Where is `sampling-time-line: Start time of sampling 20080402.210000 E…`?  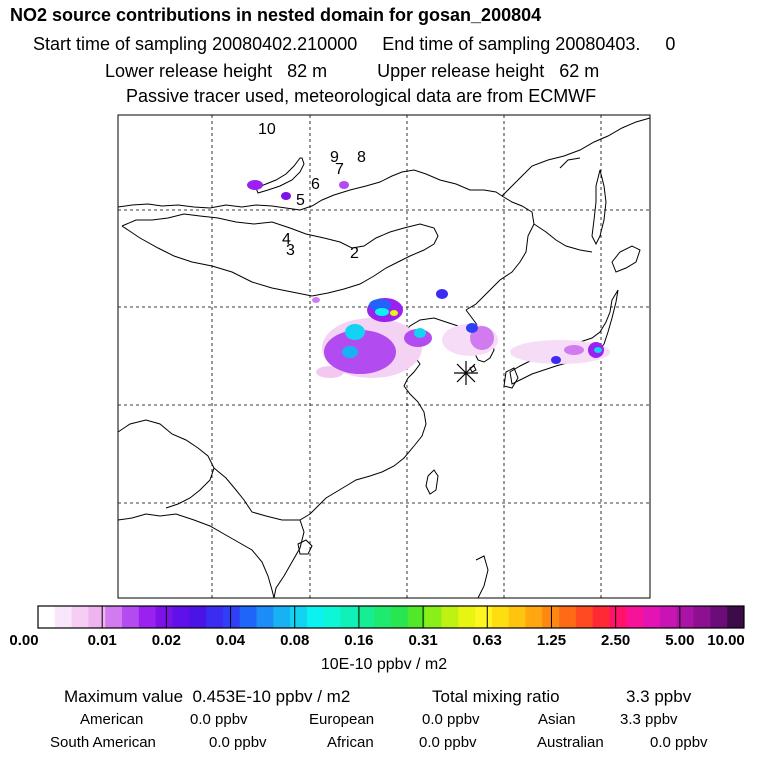
sampling-time-line: Start time of sampling 20080402.210000 E… is located at coordinates (354, 44).